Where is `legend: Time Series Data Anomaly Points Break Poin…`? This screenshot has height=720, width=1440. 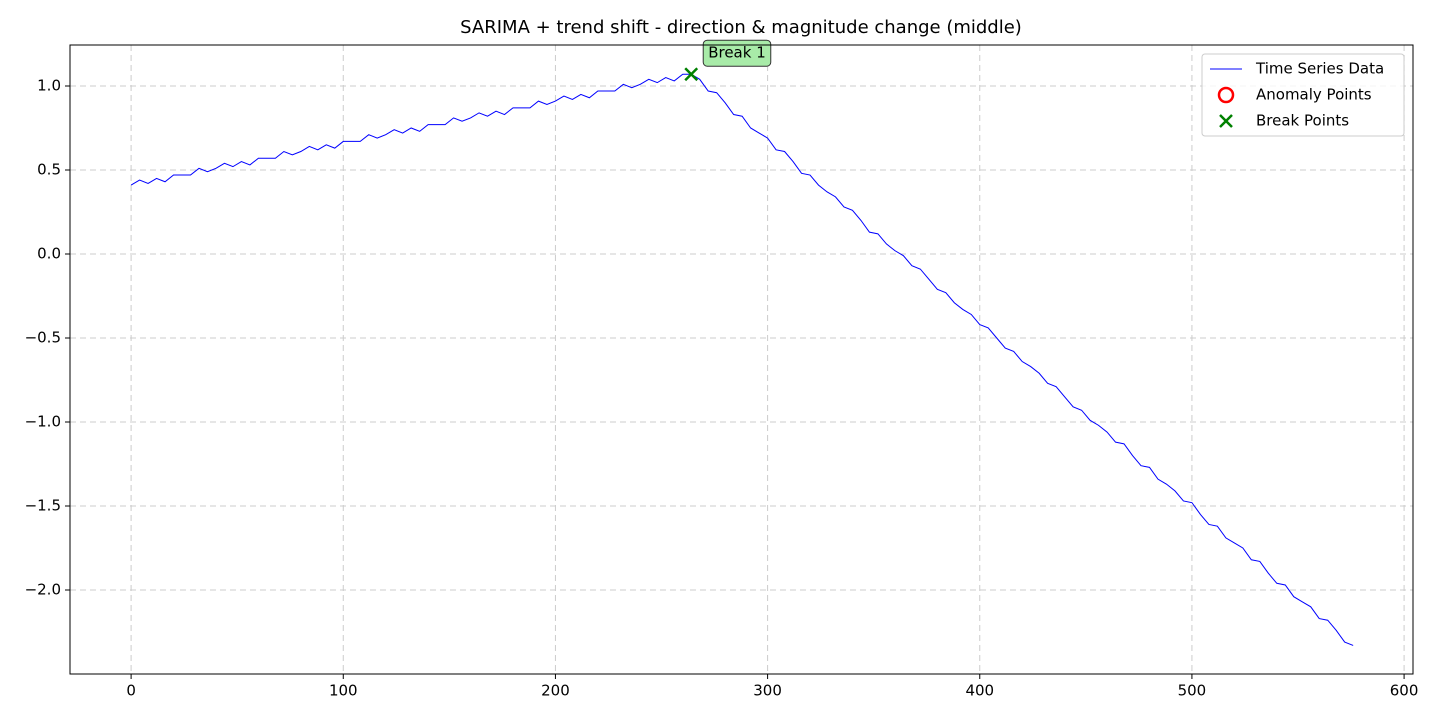 legend: Time Series Data Anomaly Points Break Poin… is located at coordinates (1303, 95).